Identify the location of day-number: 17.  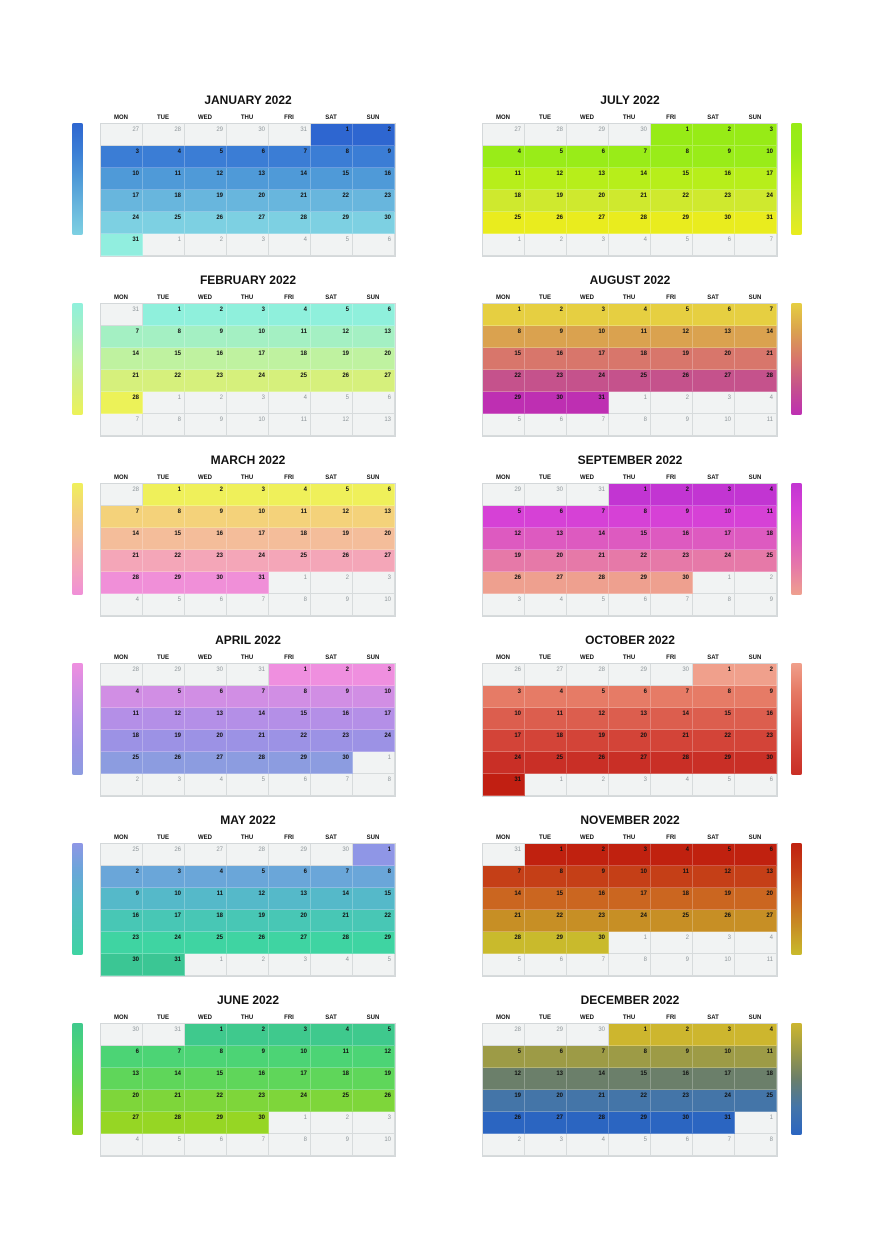
(517, 736).